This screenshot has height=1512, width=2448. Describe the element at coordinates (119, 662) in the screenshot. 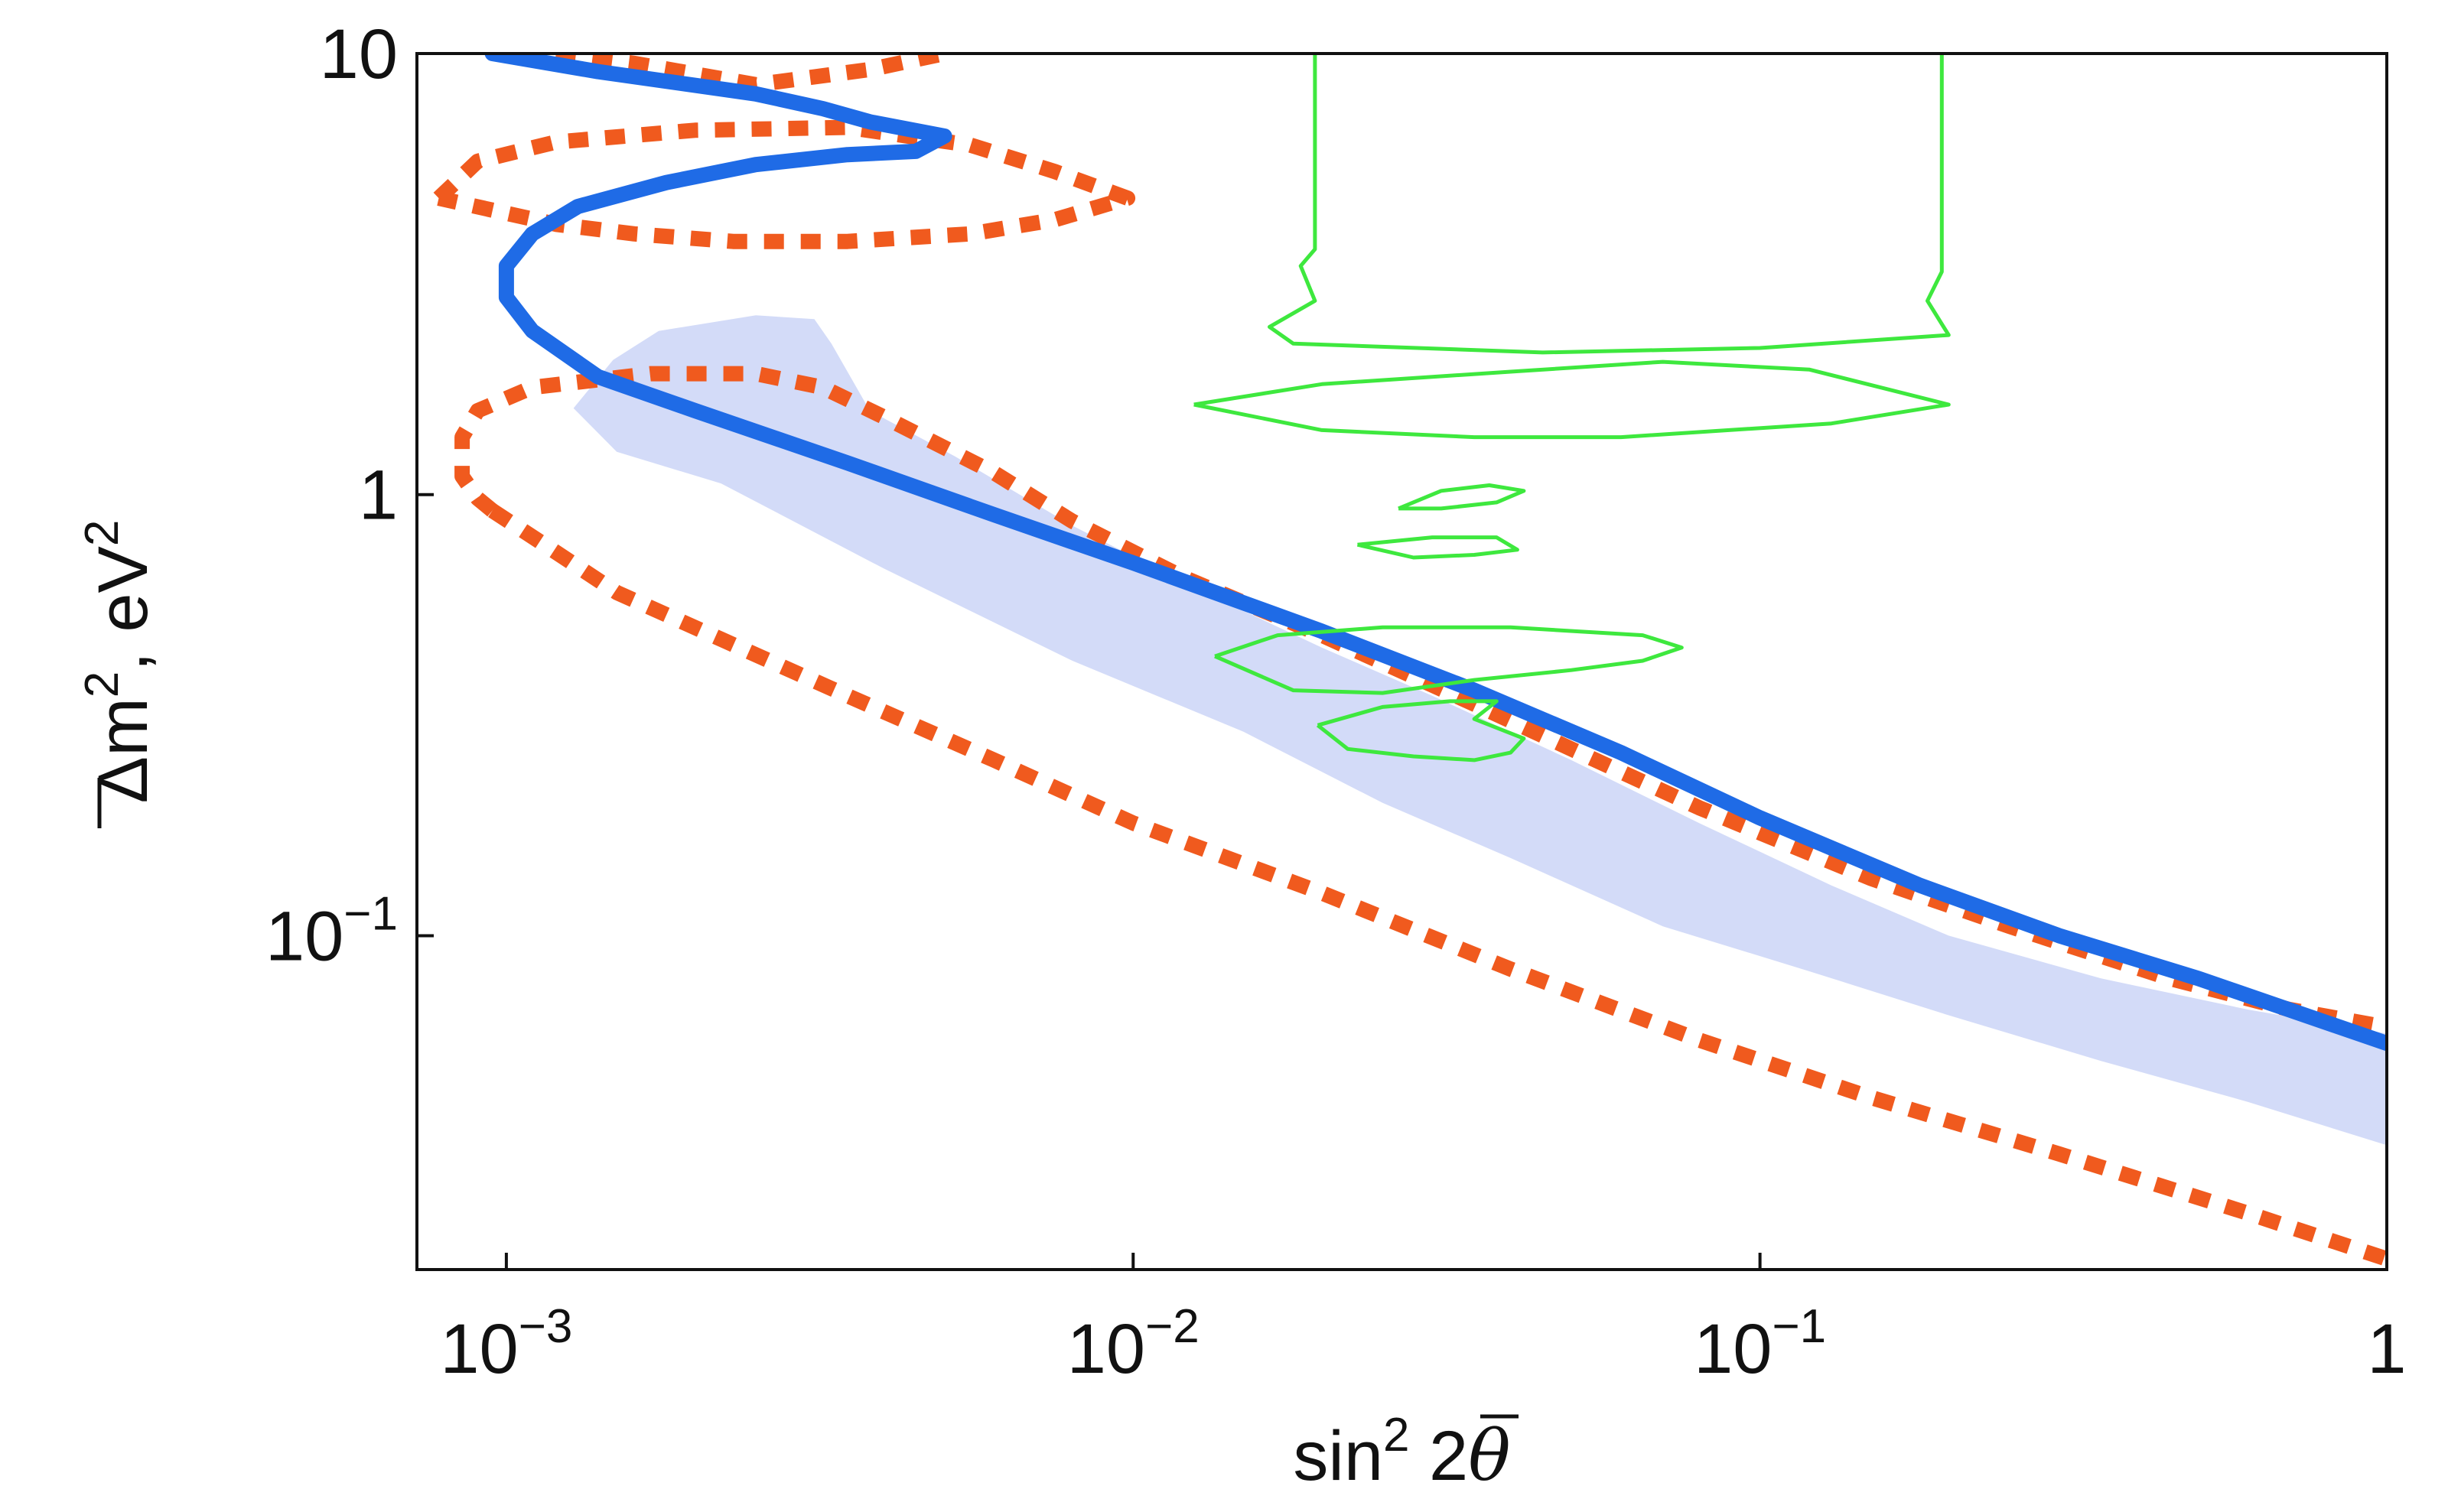

I see `svg-text: Δm2, eV2` at that location.